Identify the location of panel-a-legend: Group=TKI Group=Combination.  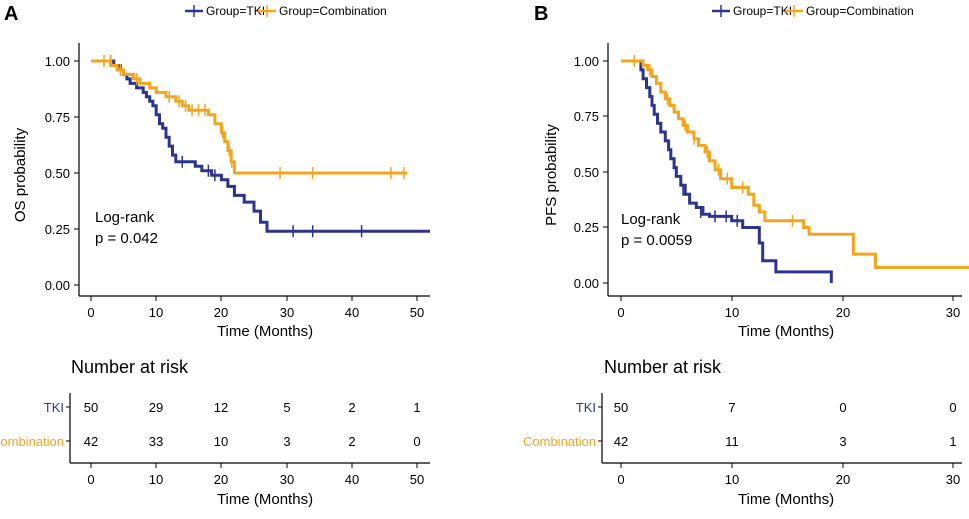
(286, 11).